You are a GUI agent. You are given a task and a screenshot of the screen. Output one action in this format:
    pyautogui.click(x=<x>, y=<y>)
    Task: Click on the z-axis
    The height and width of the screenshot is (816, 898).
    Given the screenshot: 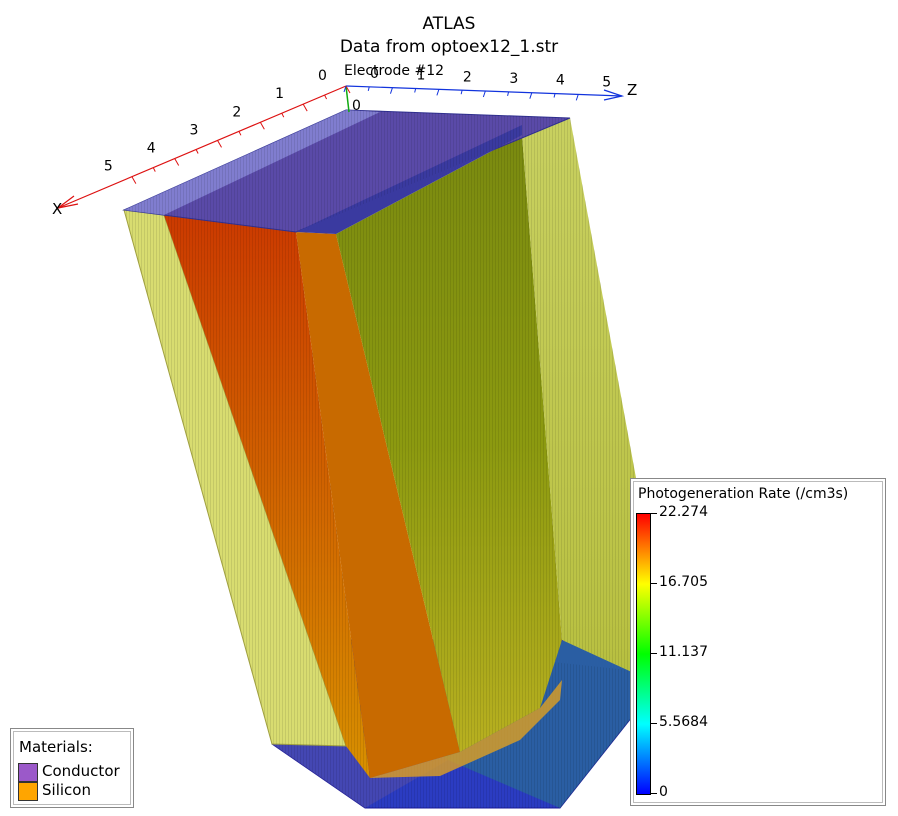 What is the action you would take?
    pyautogui.click(x=485, y=93)
    